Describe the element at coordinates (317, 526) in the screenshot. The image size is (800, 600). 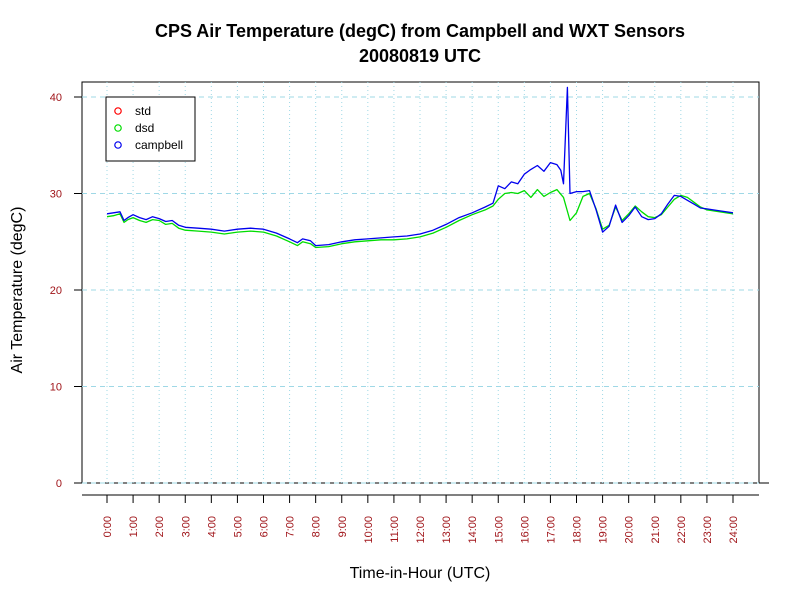
I see `x-tick-label: 8:00` at that location.